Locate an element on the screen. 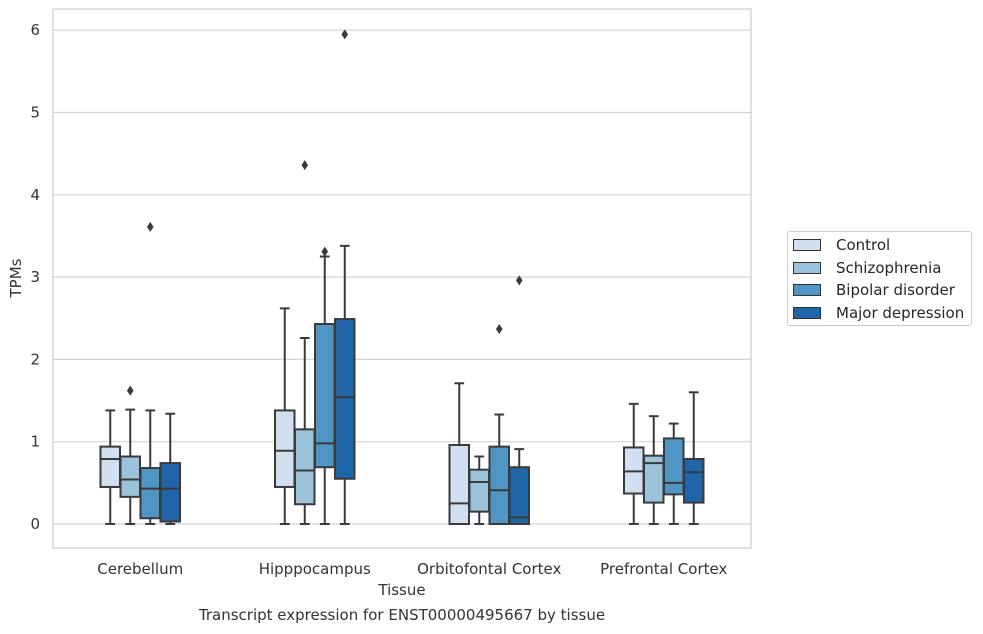  y-tick-labels: 0 1 2 3 4 5 6 is located at coordinates (35, 277).